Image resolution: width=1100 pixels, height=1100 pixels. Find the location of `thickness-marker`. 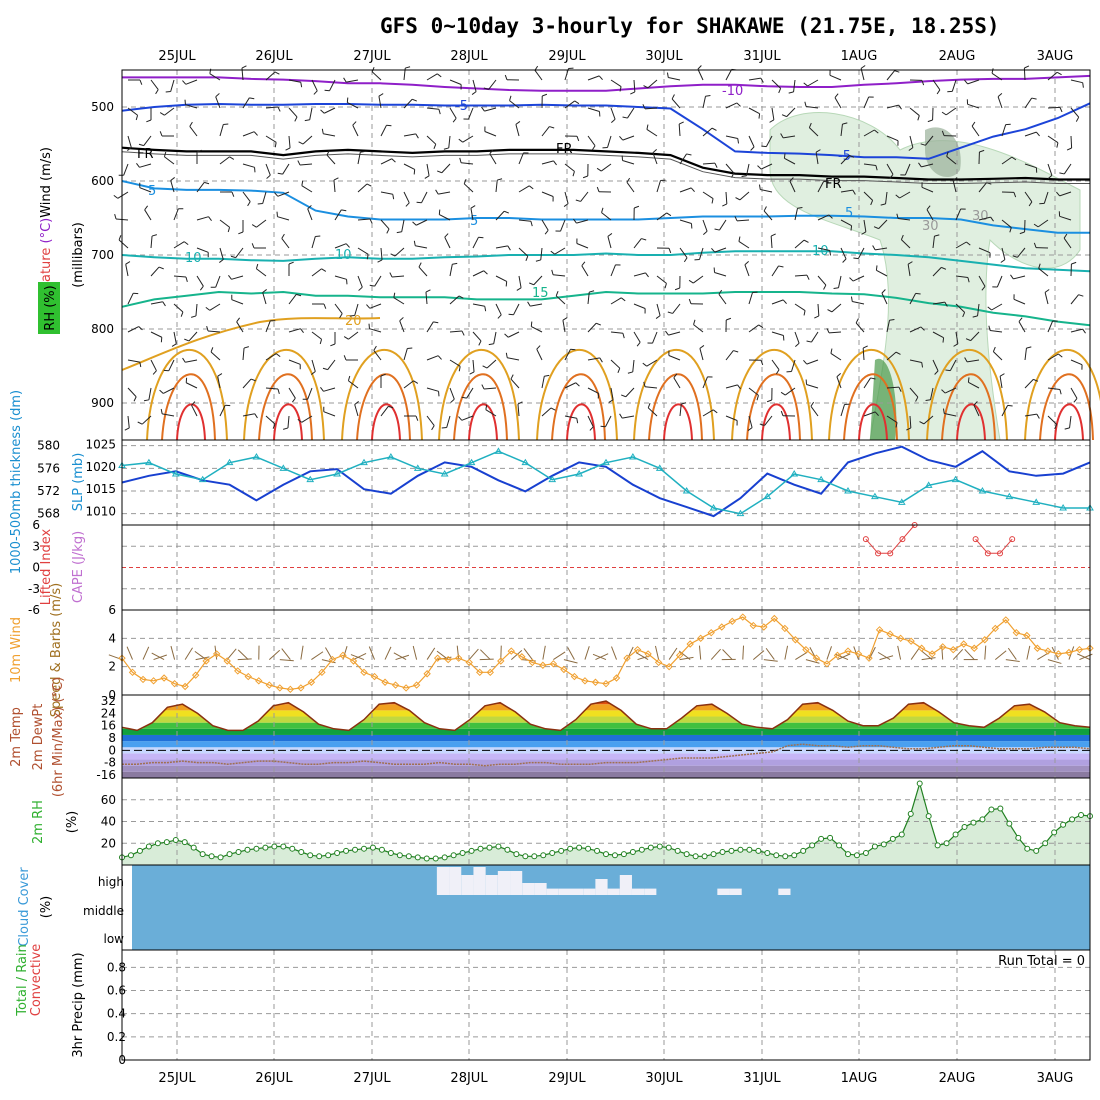

thickness-marker is located at coordinates (552, 479).